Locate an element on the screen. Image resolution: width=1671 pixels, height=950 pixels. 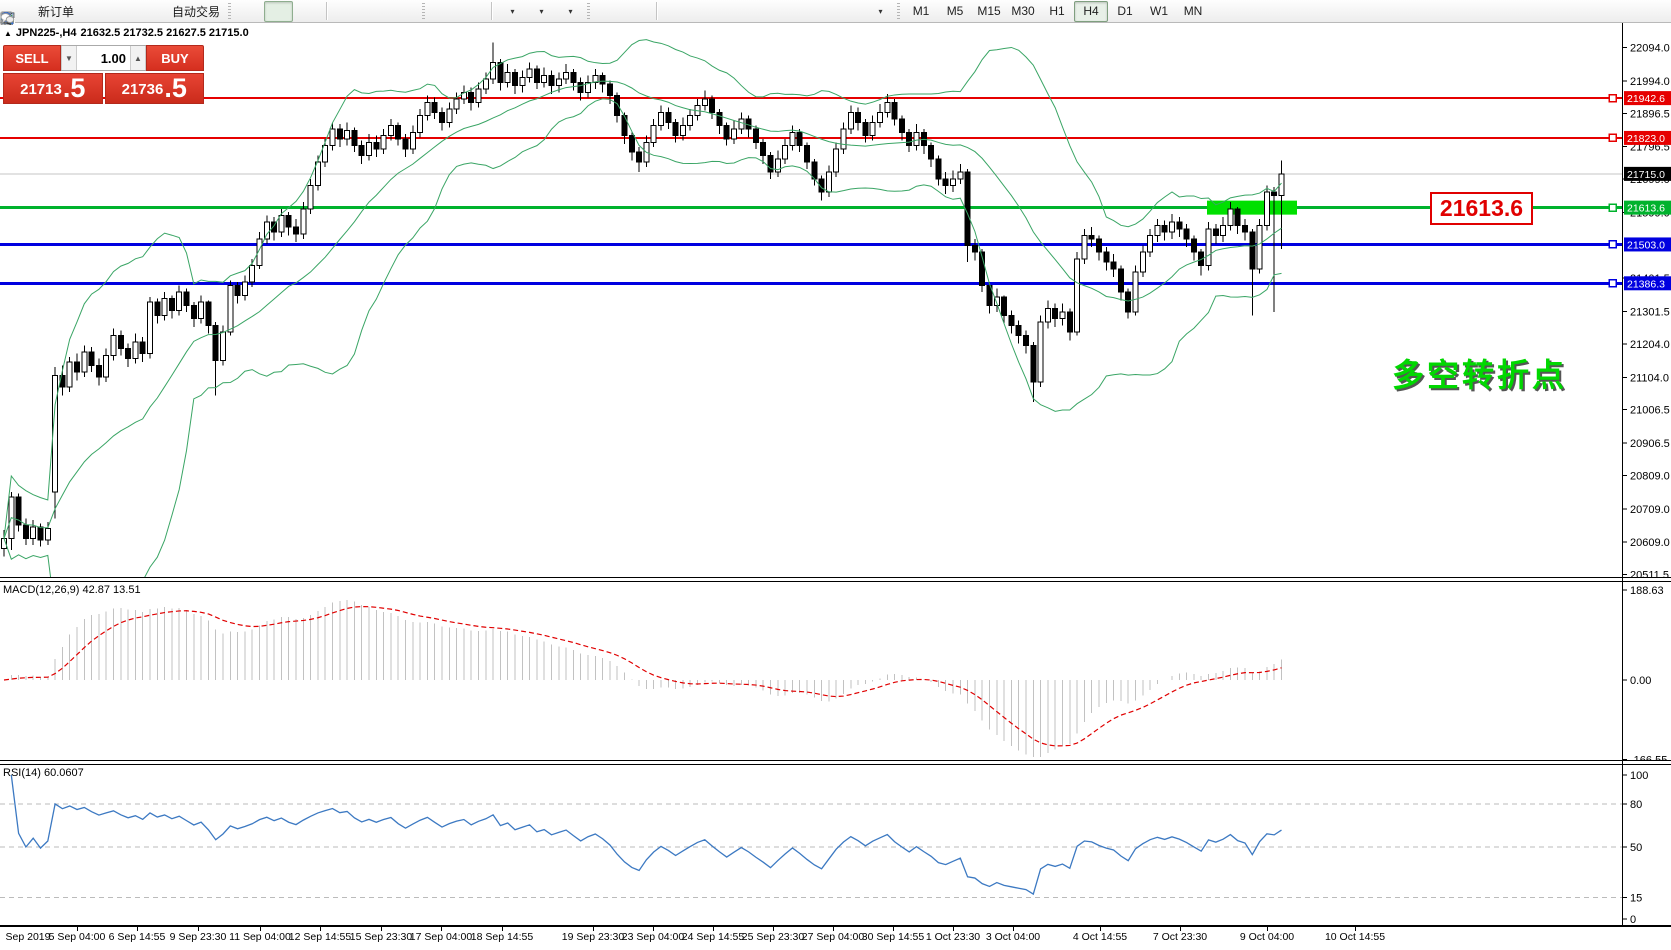
candlestick-chart-button is located at coordinates (148, 12).